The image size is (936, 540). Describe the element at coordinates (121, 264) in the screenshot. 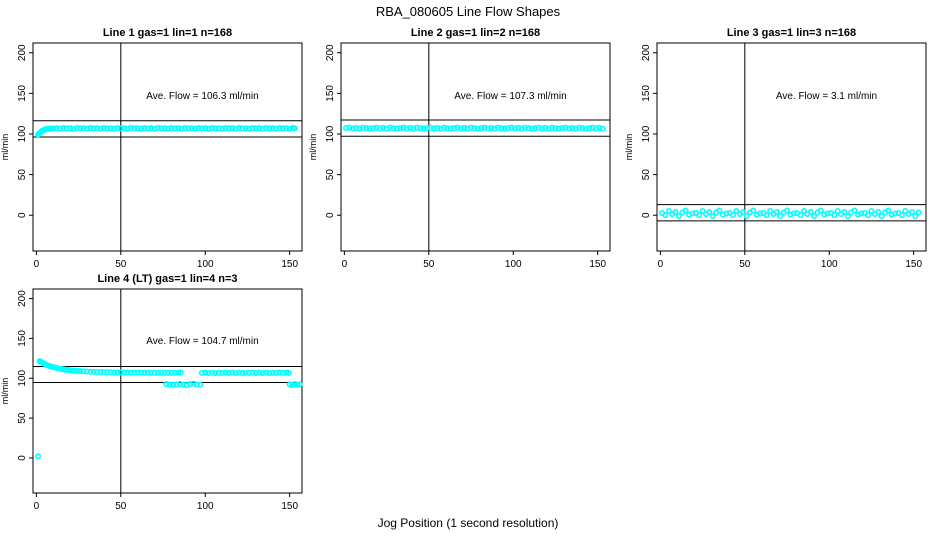

I see `x-tick-label: 50` at that location.